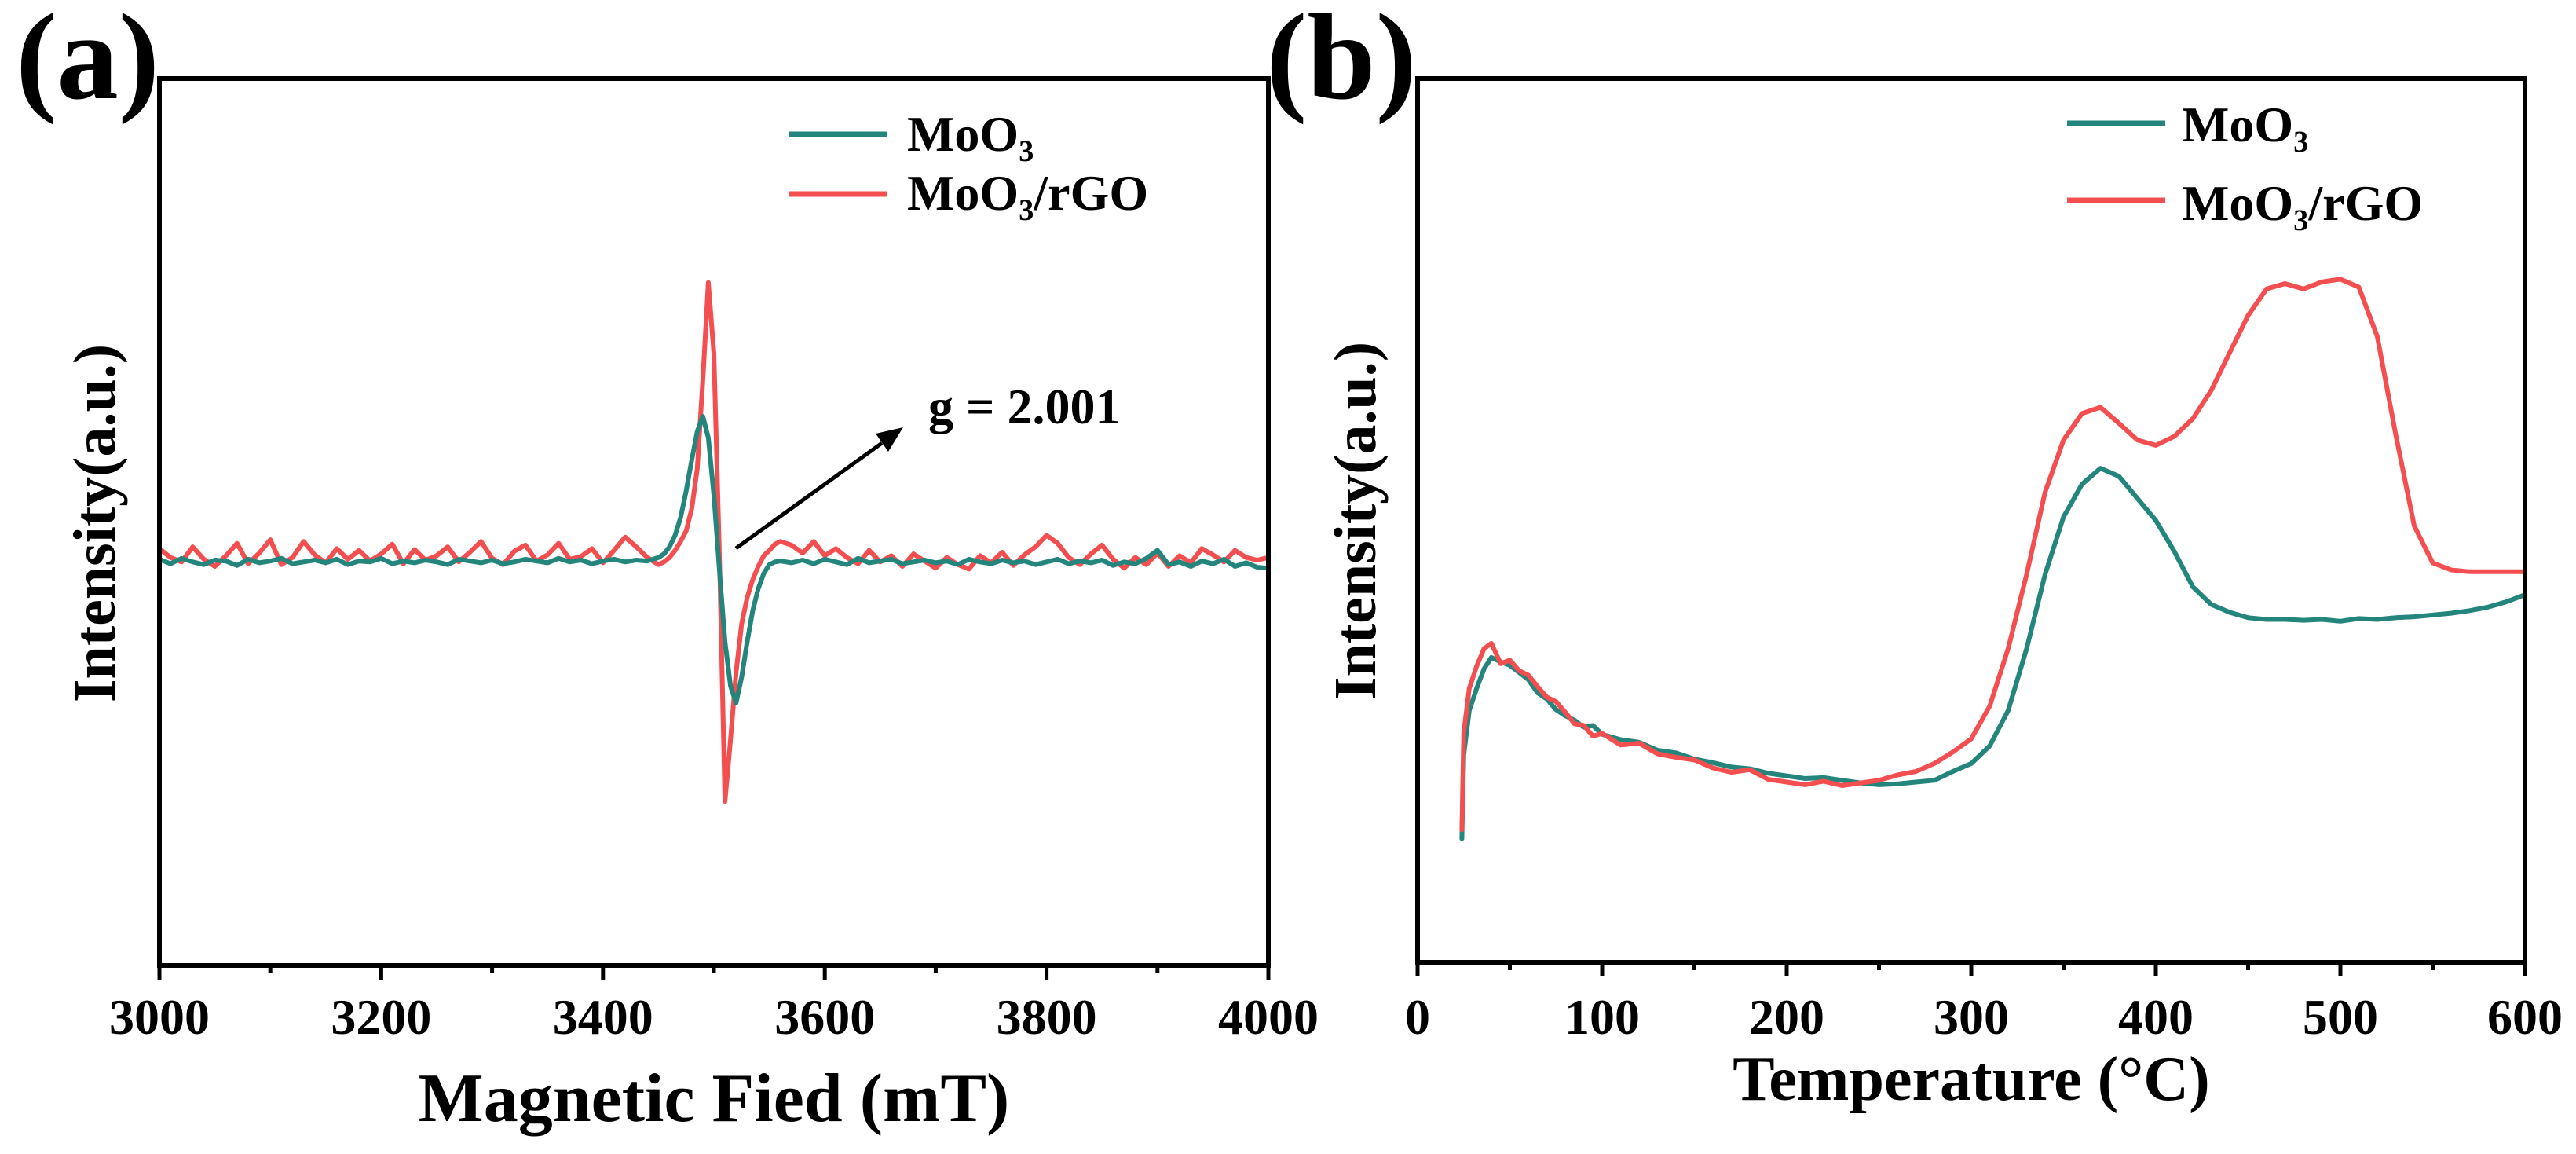 The image size is (2576, 1154). Describe the element at coordinates (1356, 521) in the screenshot. I see `y-axis-title-b: Intensity(a.u.)` at that location.